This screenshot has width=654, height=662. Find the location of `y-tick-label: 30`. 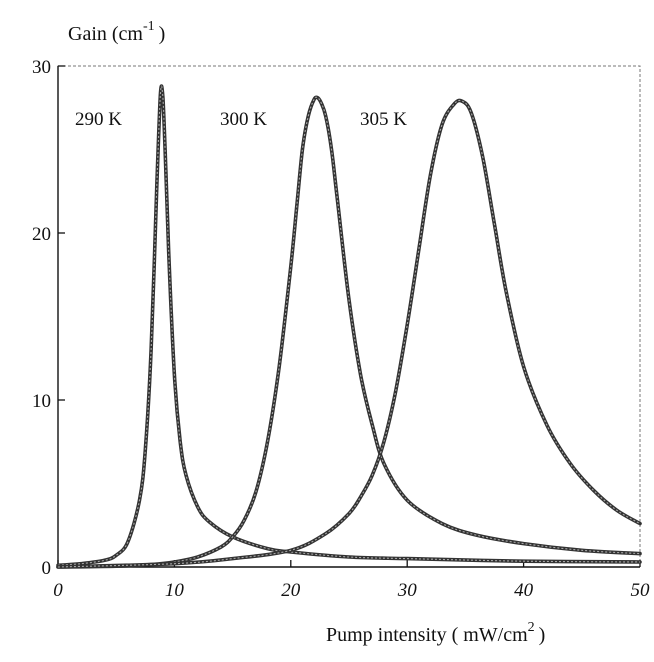

y-tick-label: 30 is located at coordinates (41, 67).